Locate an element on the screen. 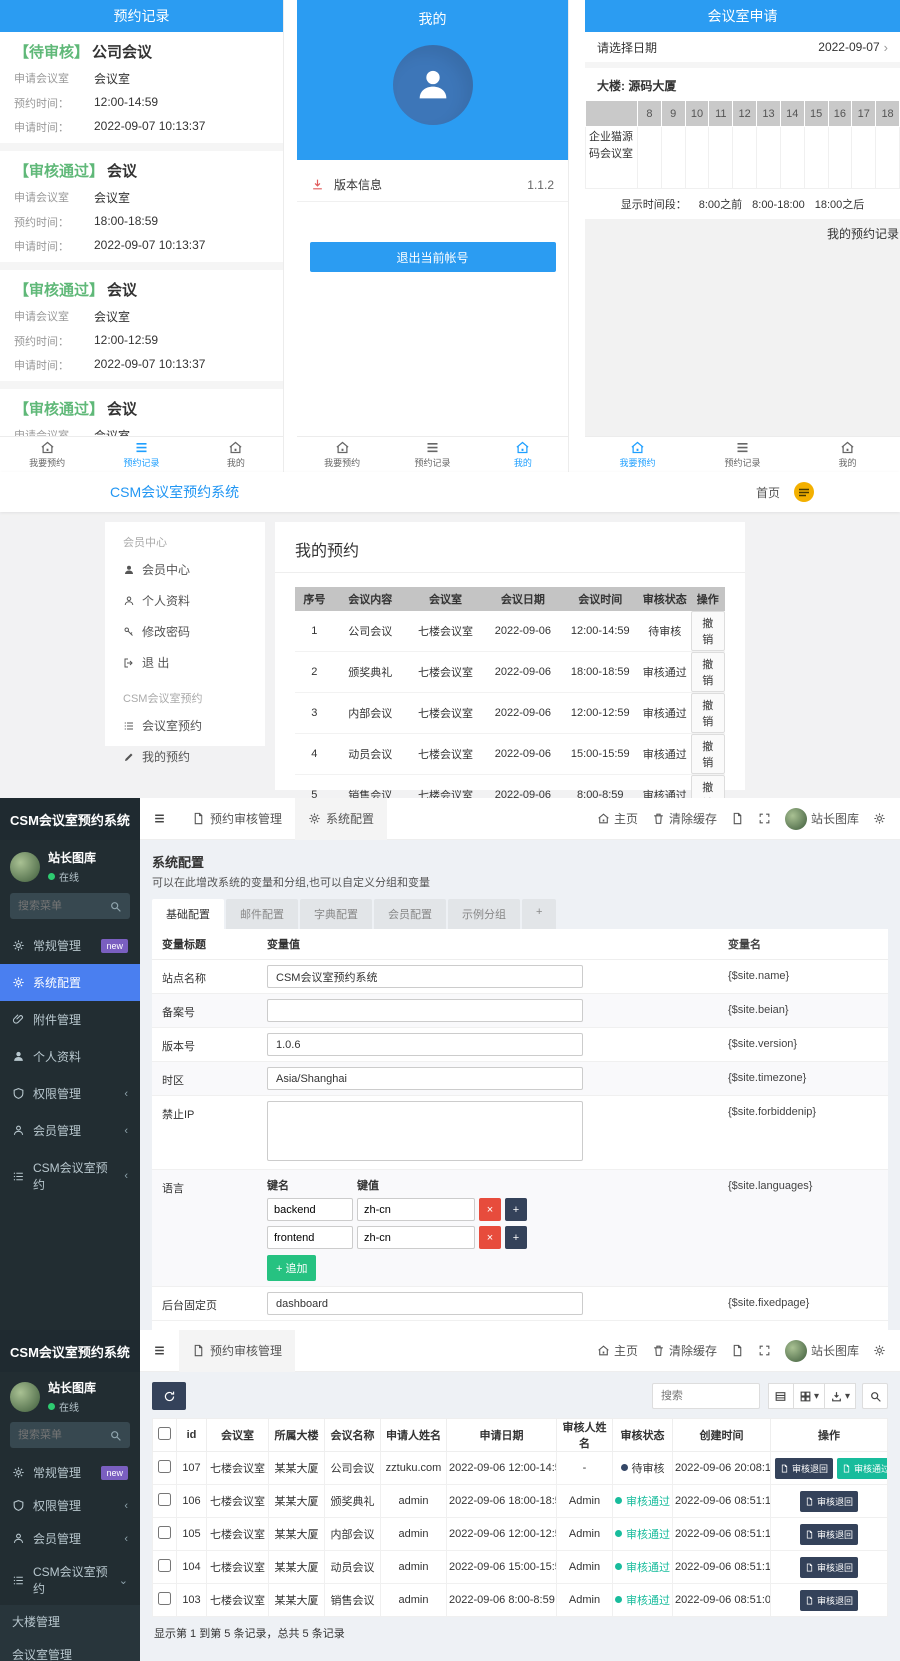  record-card: 【审核通过】 会议 申请会议室 会议室 is located at coordinates (141, 412).